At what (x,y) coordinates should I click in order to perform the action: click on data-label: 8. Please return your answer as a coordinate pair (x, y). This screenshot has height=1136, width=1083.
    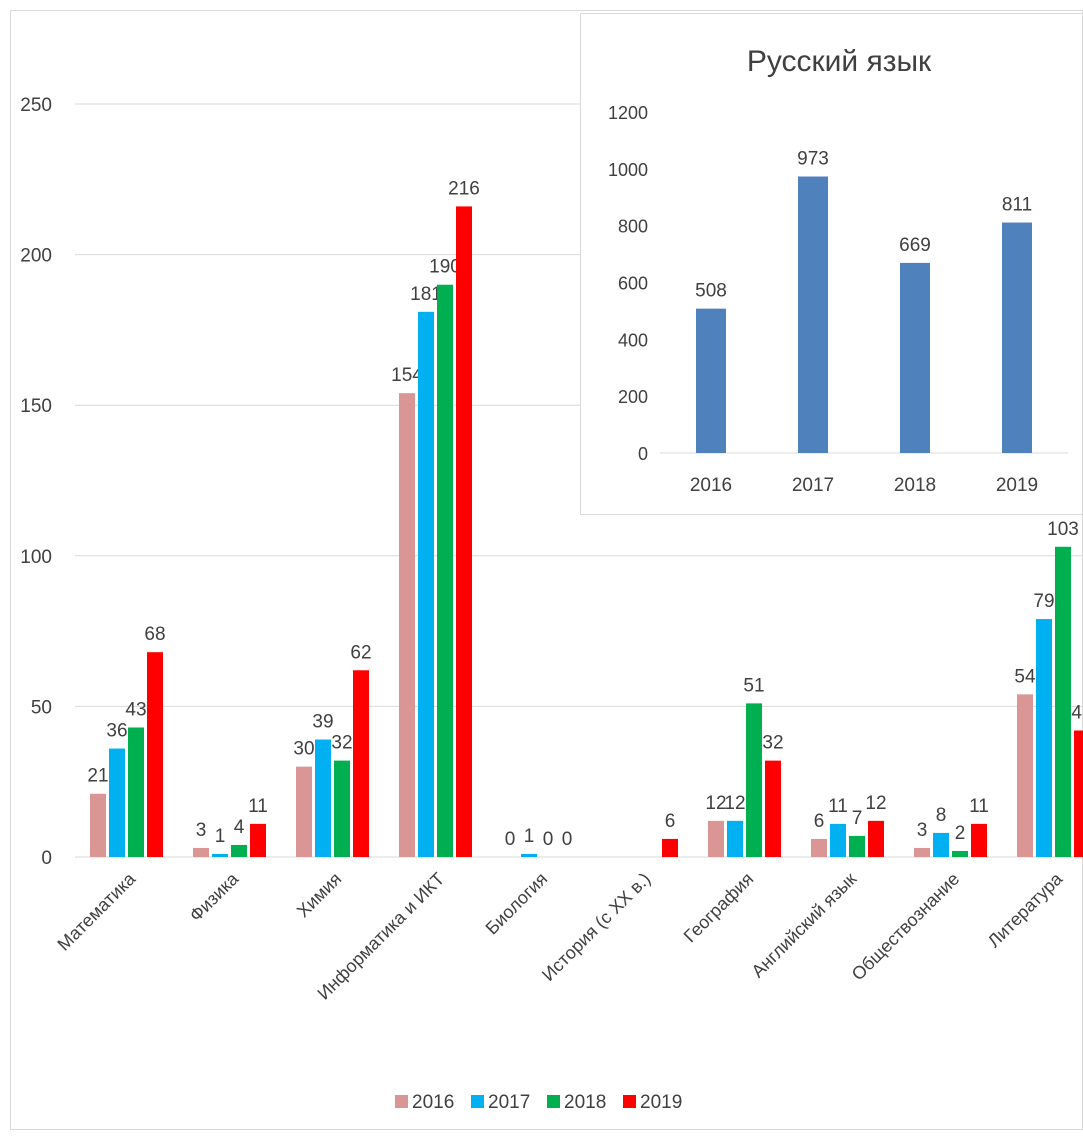
    Looking at the image, I should click on (941, 815).